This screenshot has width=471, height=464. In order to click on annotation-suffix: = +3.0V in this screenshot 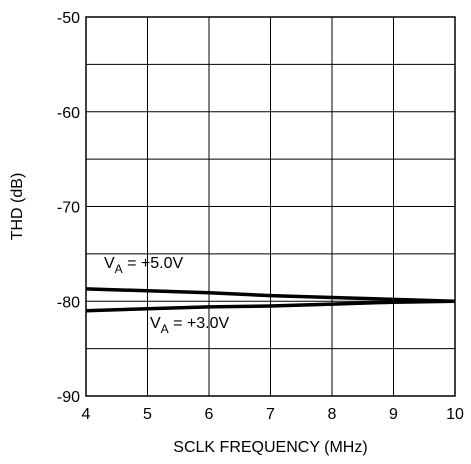, I will do `click(199, 323)`.